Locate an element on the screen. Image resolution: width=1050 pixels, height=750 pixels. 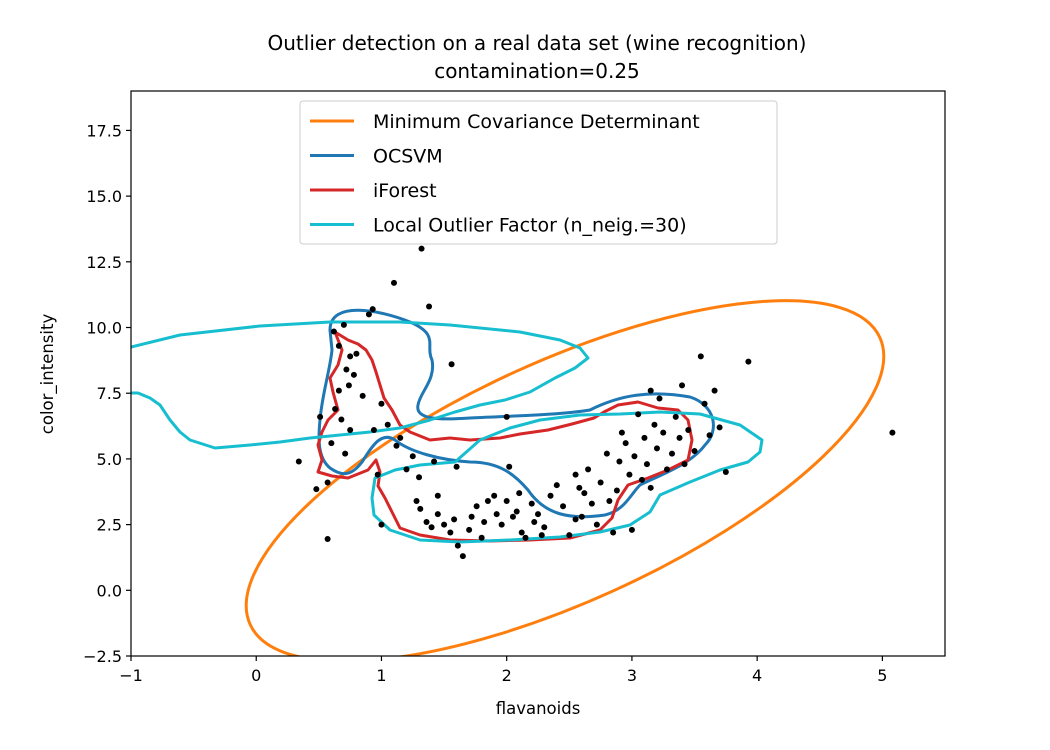
y-tick-label: −2.5 is located at coordinates (102, 656).